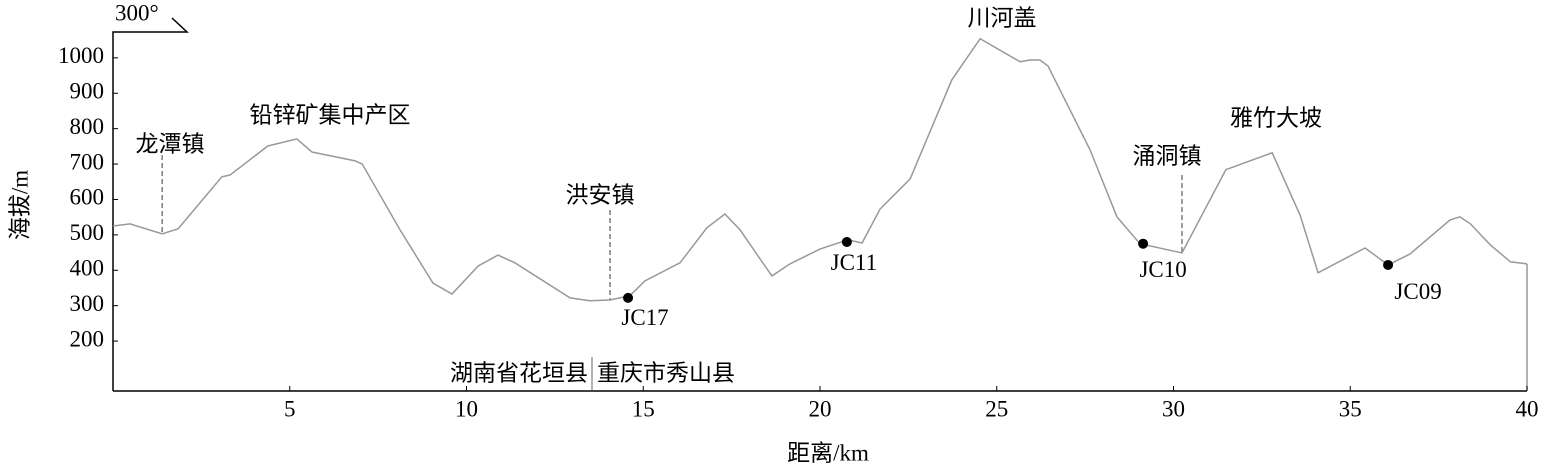  Describe the element at coordinates (1417, 291) in the screenshot. I see `point-label: JC09` at that location.